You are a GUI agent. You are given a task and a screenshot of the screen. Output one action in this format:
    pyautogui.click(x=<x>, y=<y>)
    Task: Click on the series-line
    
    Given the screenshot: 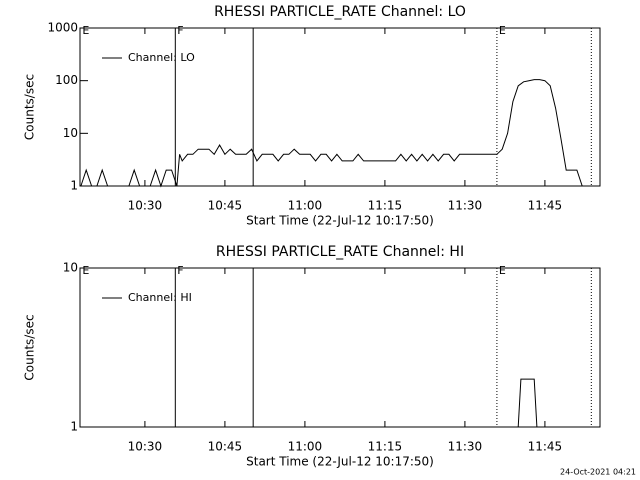 What is the action you would take?
    pyautogui.click(x=334, y=403)
    